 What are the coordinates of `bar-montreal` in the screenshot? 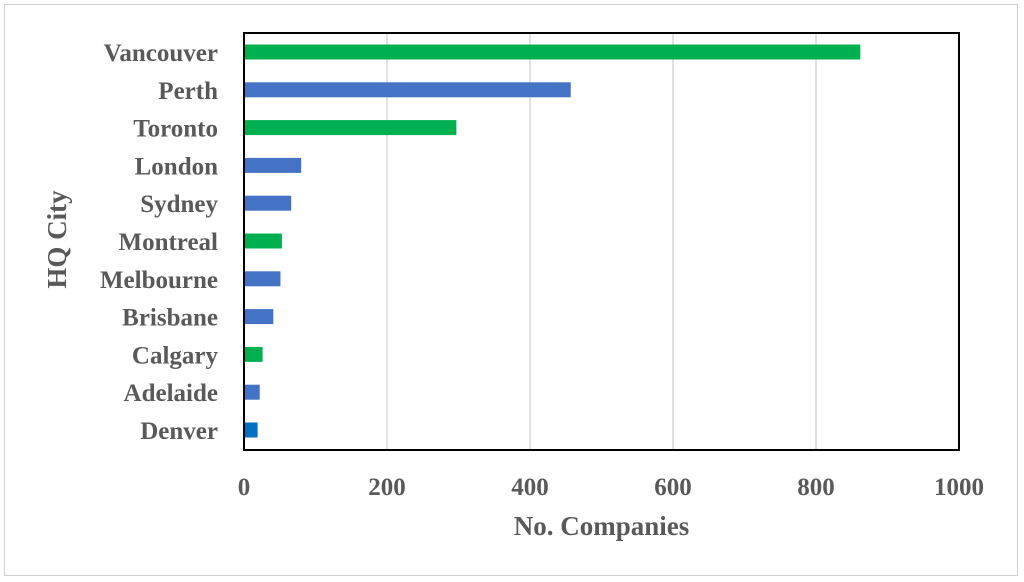 It's located at (263, 241).